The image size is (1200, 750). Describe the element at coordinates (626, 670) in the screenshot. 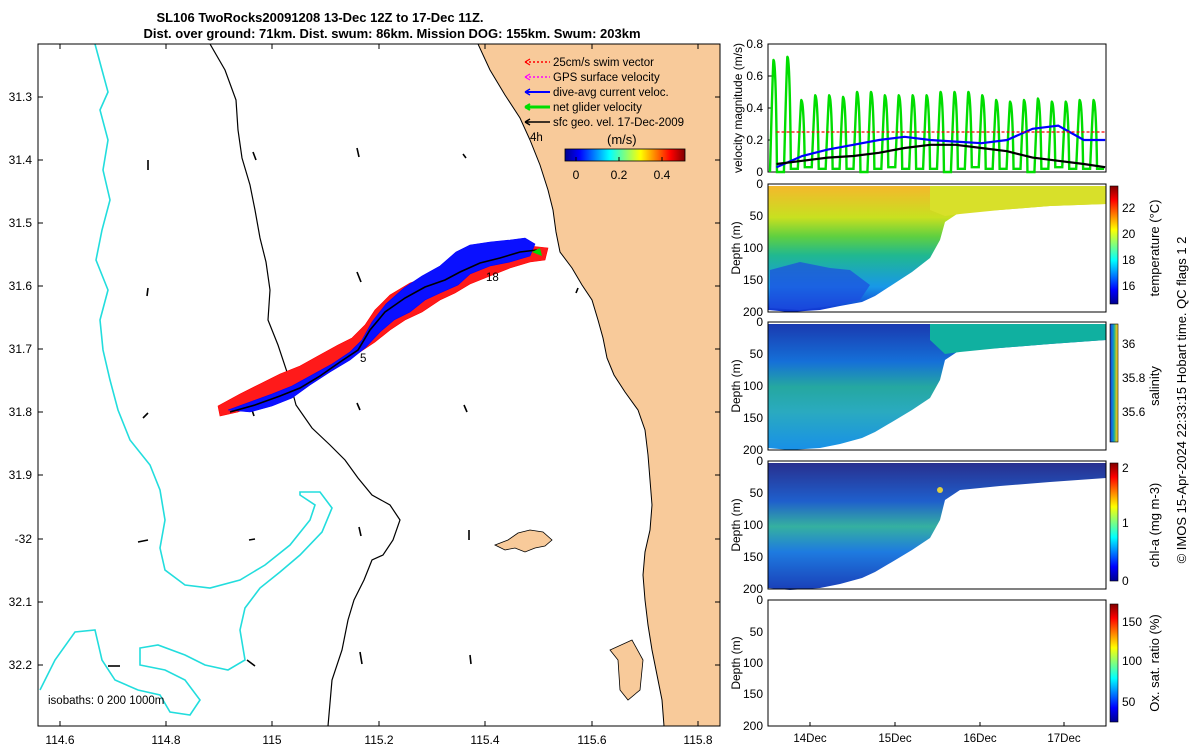

I see `land-spit` at that location.